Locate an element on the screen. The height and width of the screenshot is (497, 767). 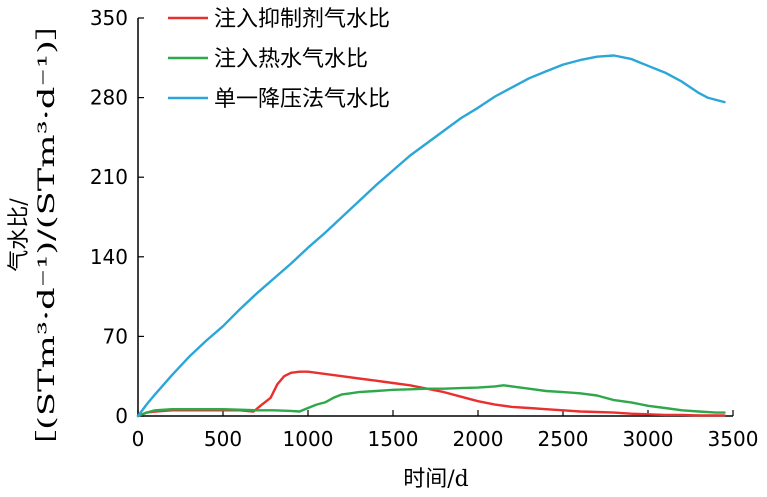
x-tick-label: 1500 is located at coordinates (393, 439).